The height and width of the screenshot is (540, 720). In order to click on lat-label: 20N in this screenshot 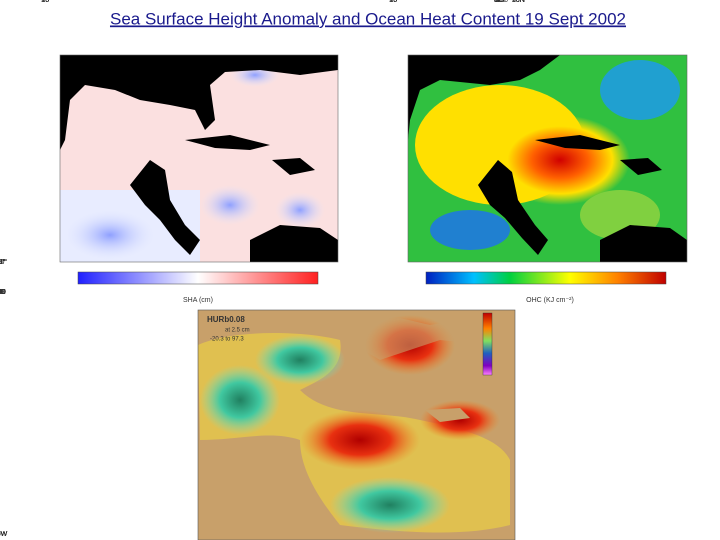, I will do `click(518, 2)`.